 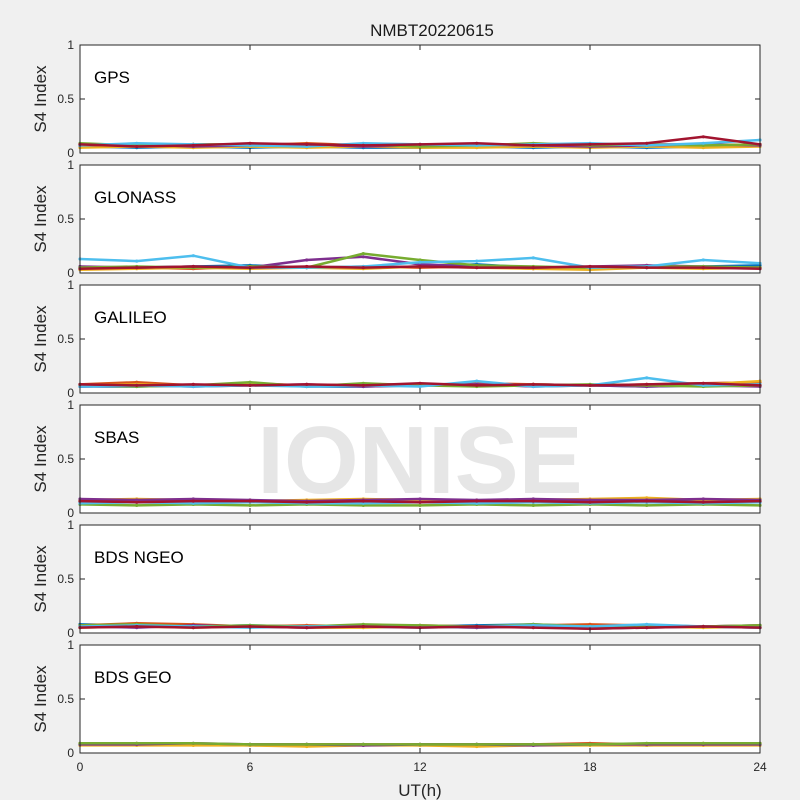 What do you see at coordinates (432, 30) in the screenshot?
I see `figure-title: NMBT20220615` at bounding box center [432, 30].